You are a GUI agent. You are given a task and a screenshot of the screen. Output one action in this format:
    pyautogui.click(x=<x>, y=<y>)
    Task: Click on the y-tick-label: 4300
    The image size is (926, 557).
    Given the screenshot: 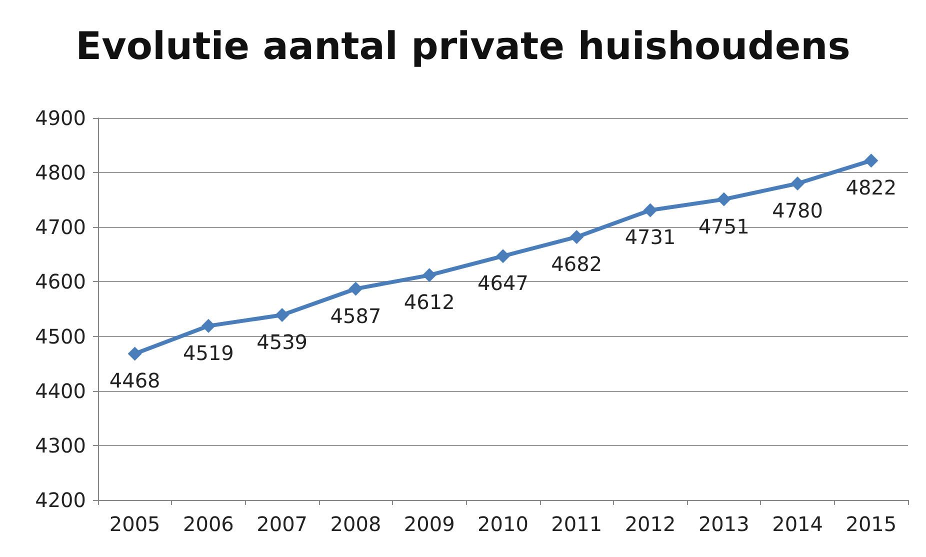 What is the action you would take?
    pyautogui.click(x=60, y=445)
    